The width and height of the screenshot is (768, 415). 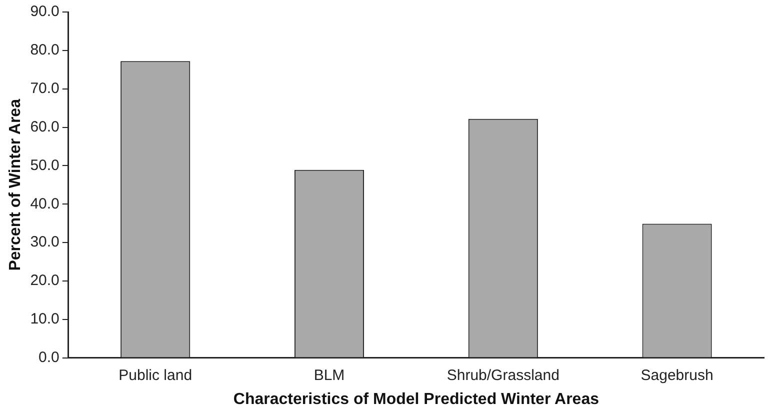 I want to click on y-tick-label: 0.0, so click(x=49, y=357).